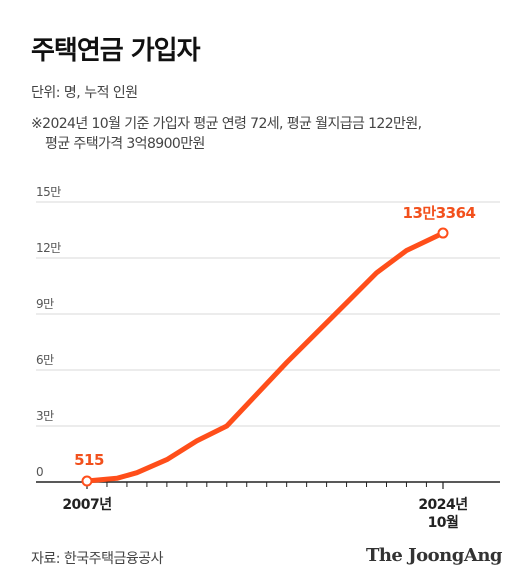  Describe the element at coordinates (443, 522) in the screenshot. I see `x-label-end-month: 10월` at that location.